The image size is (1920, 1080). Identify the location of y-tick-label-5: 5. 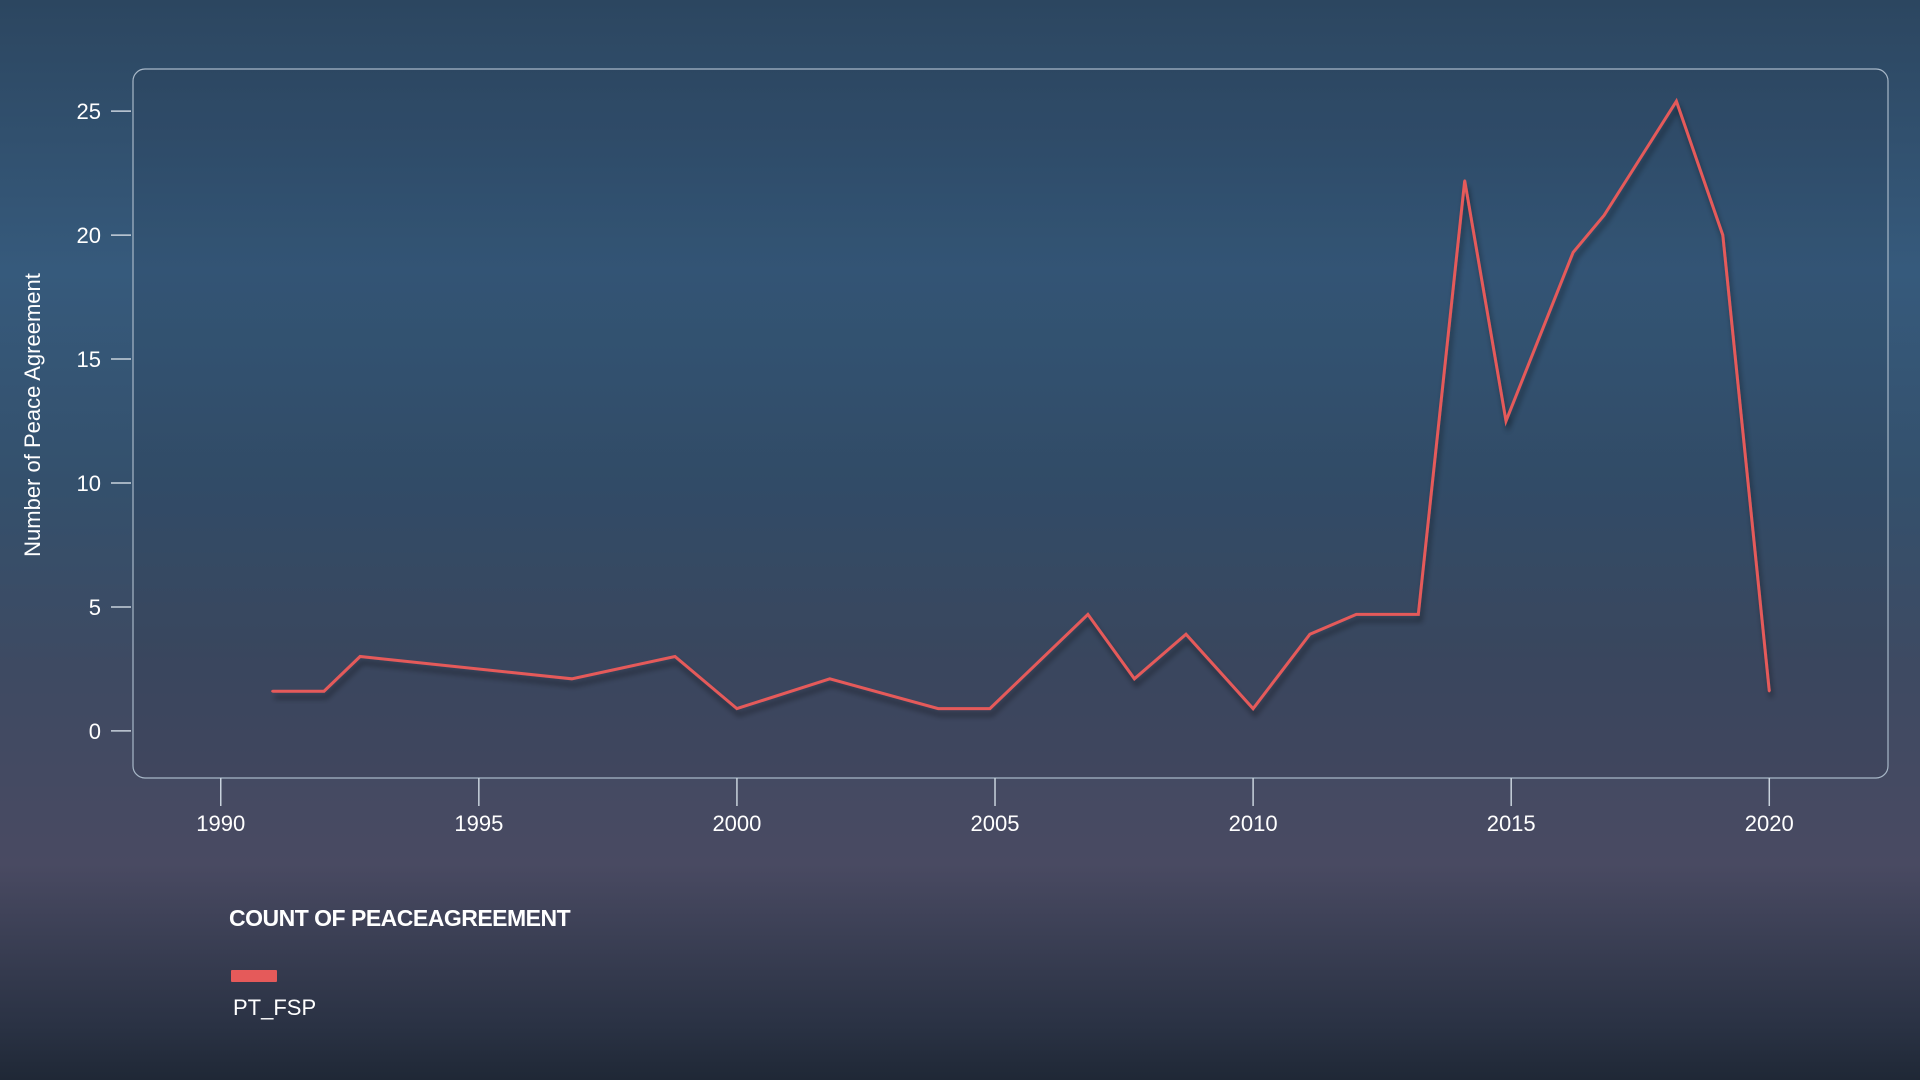
(95, 607).